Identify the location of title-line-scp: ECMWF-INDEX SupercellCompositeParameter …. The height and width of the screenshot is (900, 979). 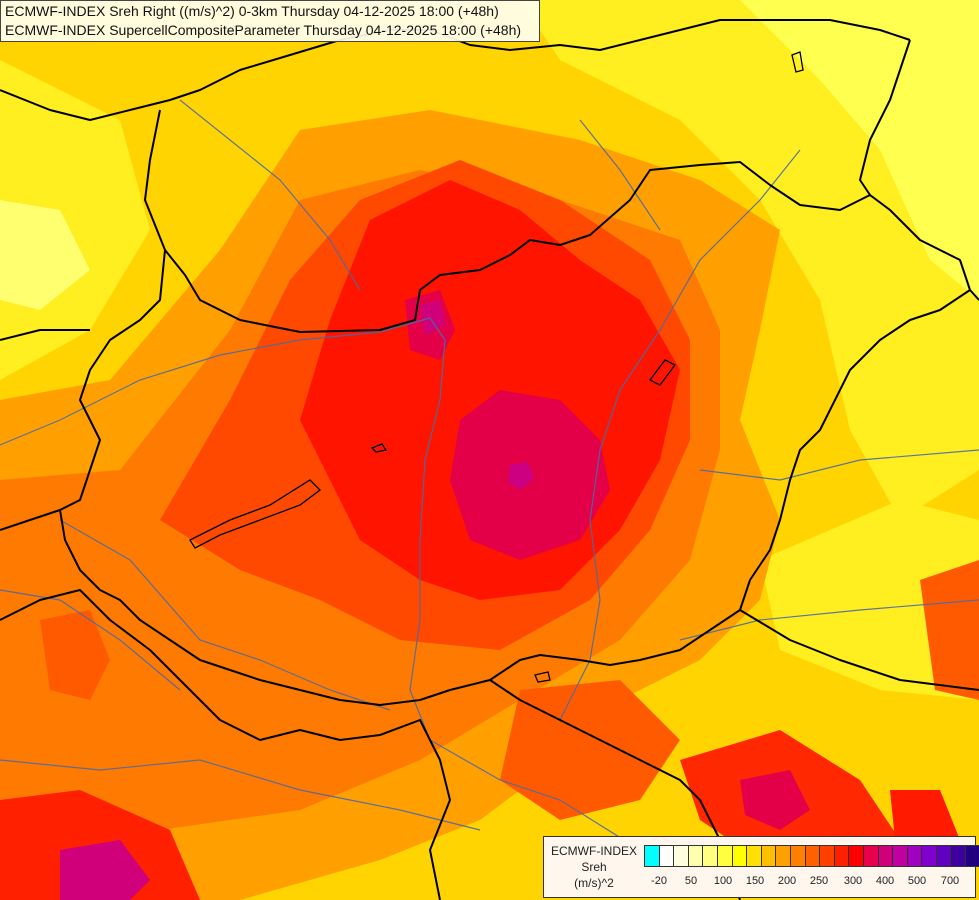
(263, 30).